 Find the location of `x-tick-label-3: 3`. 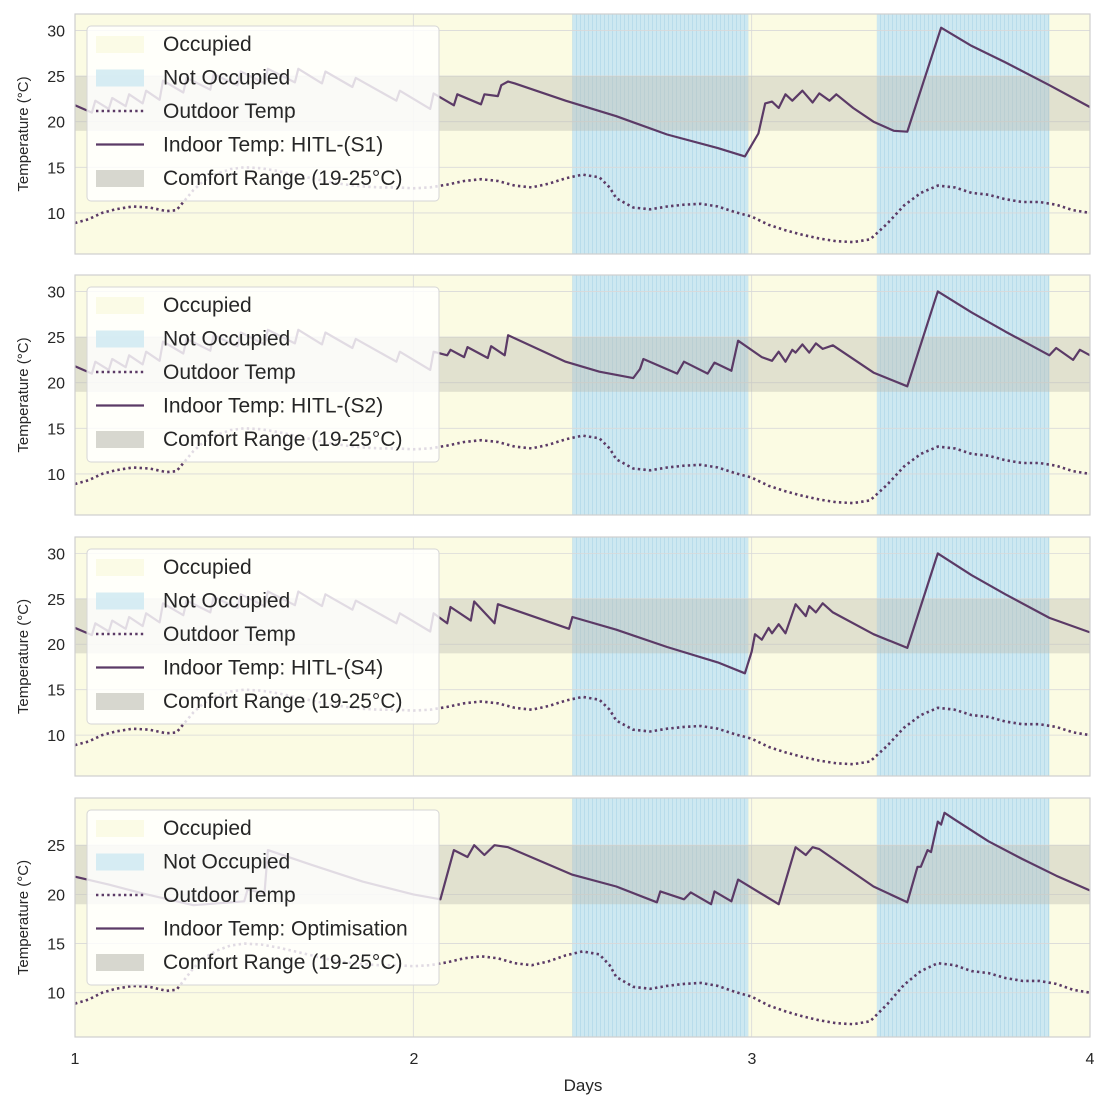

x-tick-label-3: 3 is located at coordinates (752, 1059).